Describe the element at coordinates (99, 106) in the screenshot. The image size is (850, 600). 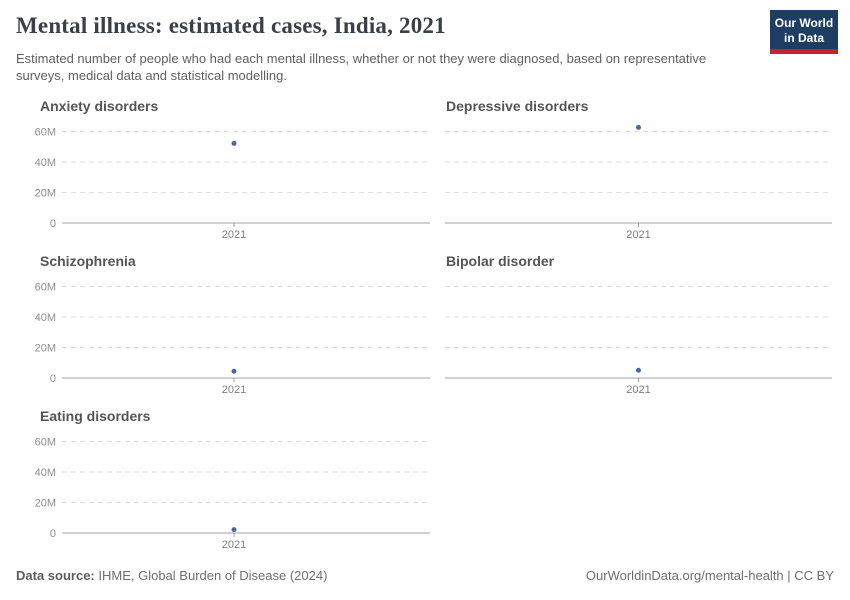
I see `panel-title: Anxiety disorders` at that location.